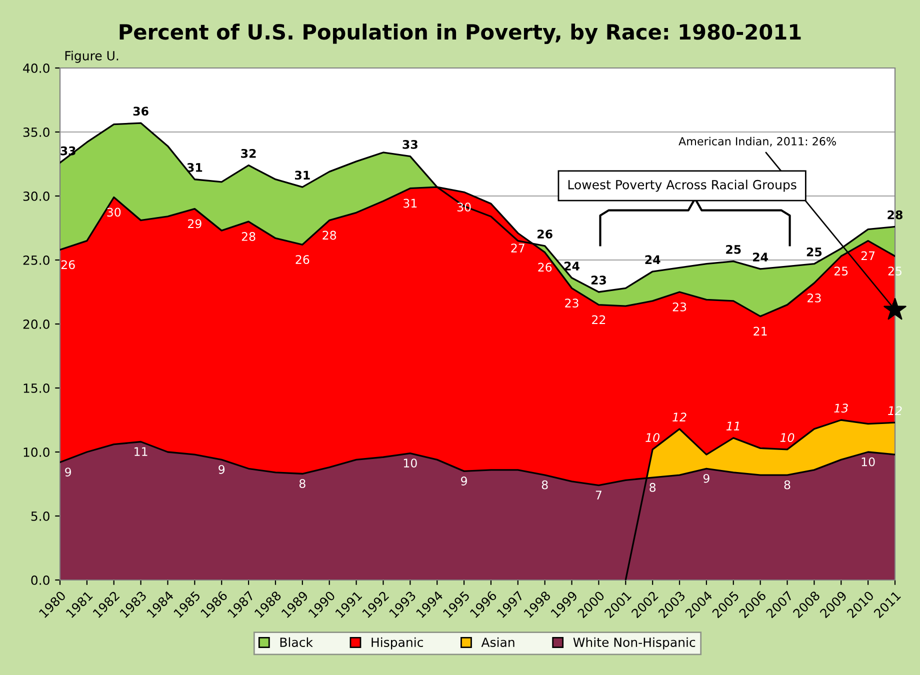 Image resolution: width=920 pixels, height=675 pixels. I want to click on y-tick-label: 35.0, so click(36, 132).